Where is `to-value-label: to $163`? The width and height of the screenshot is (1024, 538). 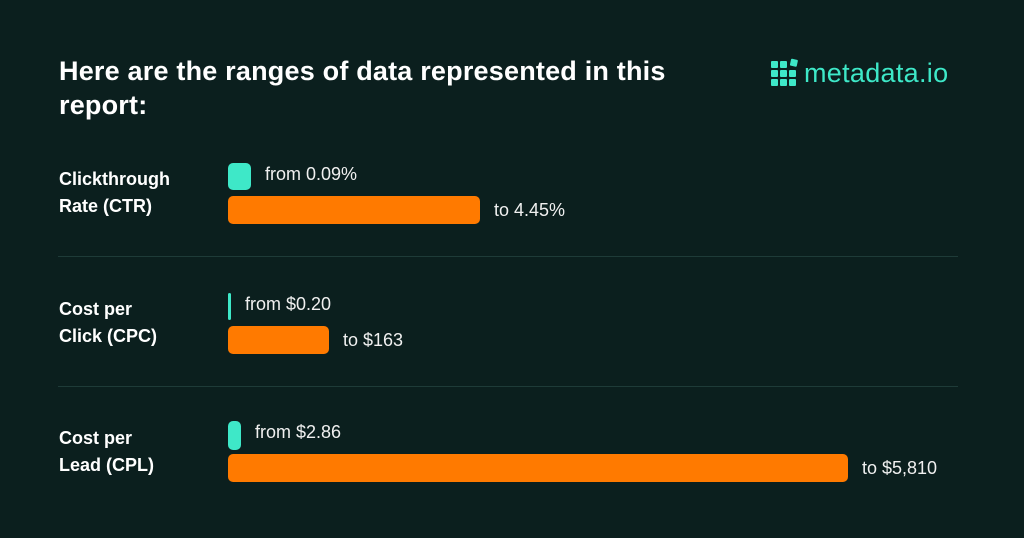
to-value-label: to $163 is located at coordinates (373, 340).